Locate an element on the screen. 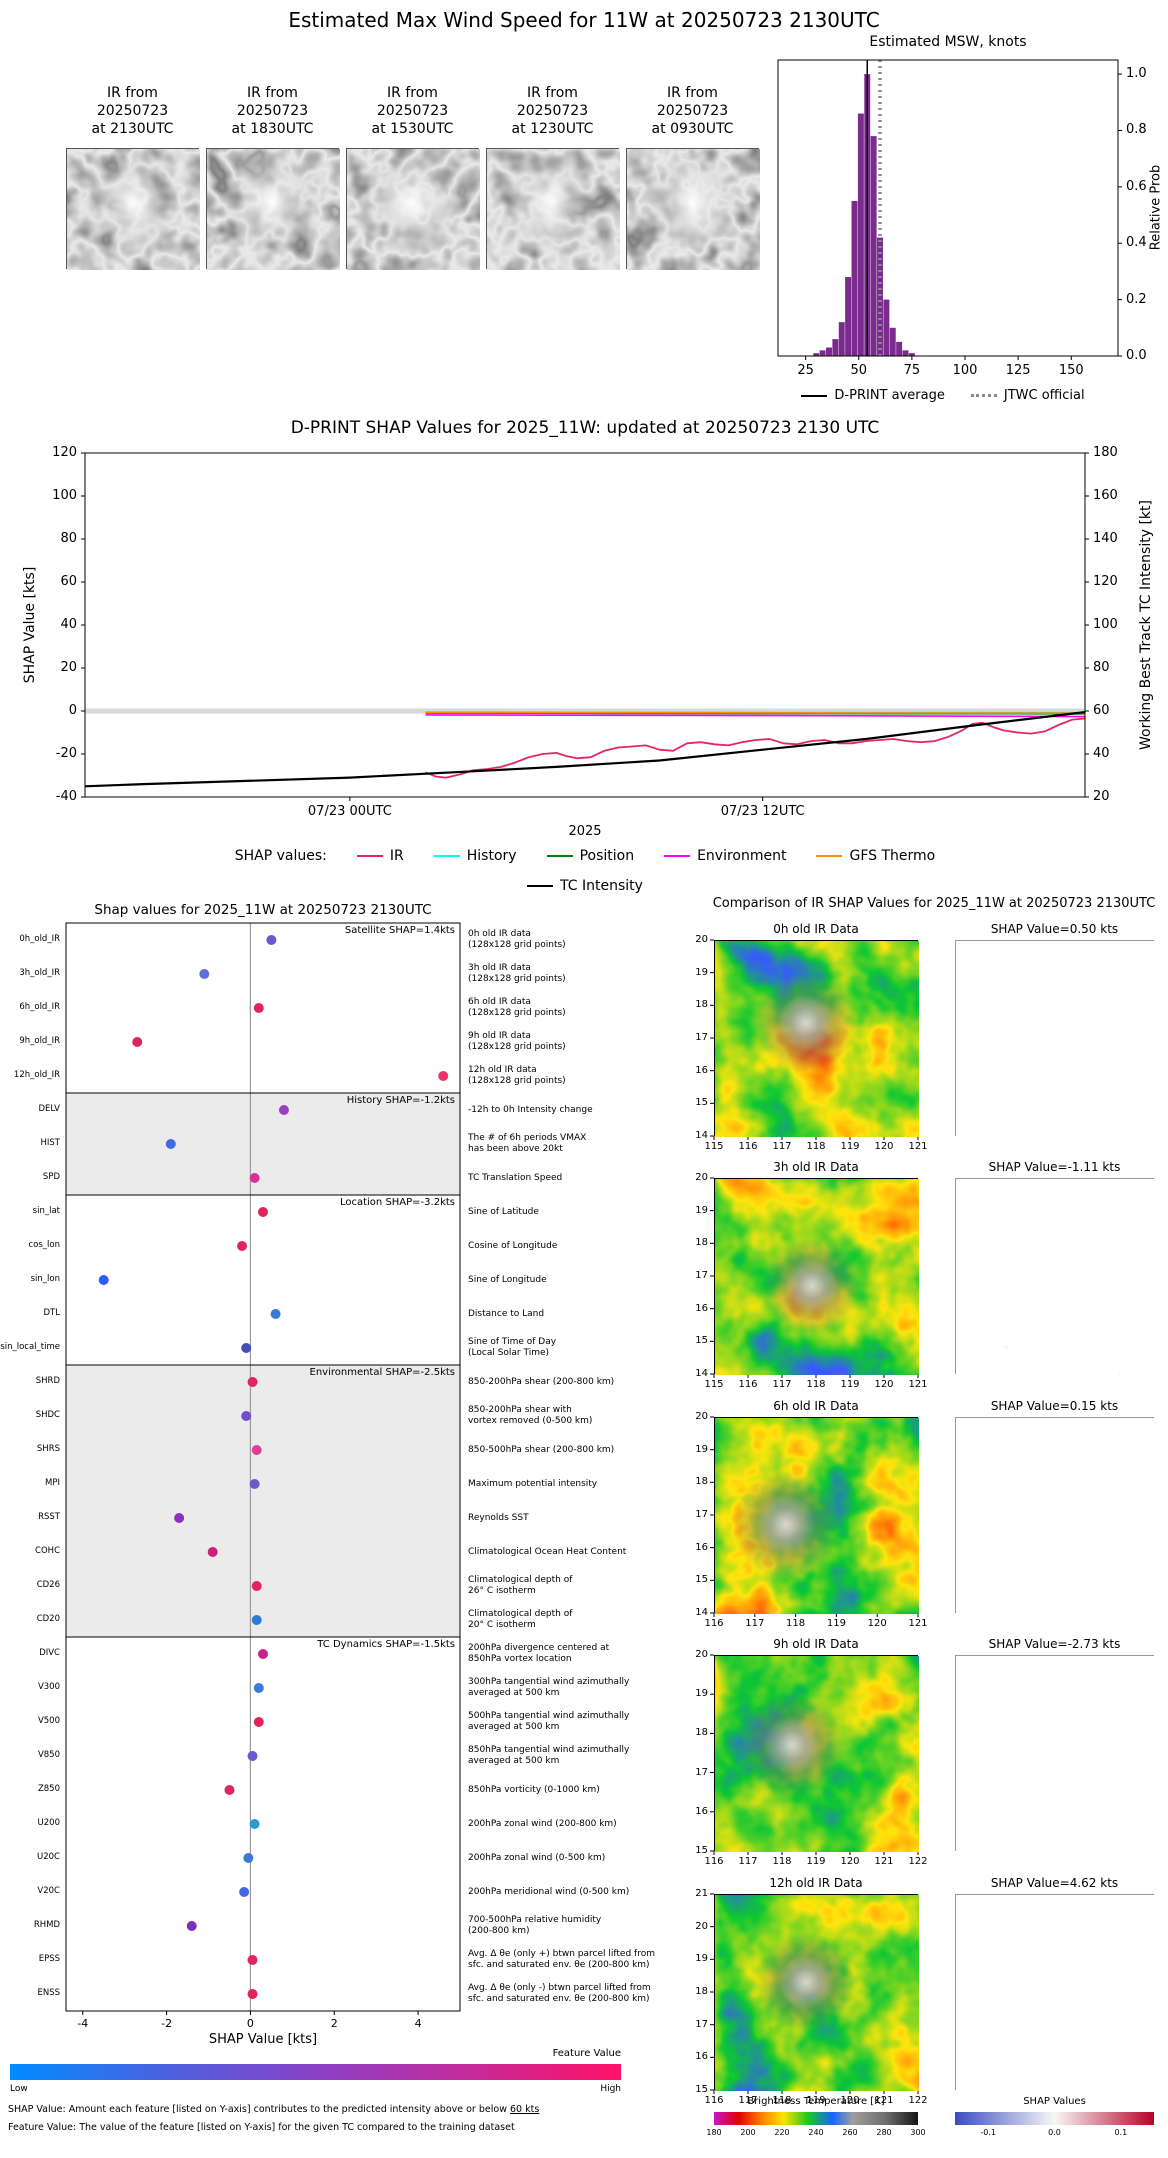 This screenshot has height=2158, width=1168. shap-image-0-noise-rect is located at coordinates (1055, 1039).